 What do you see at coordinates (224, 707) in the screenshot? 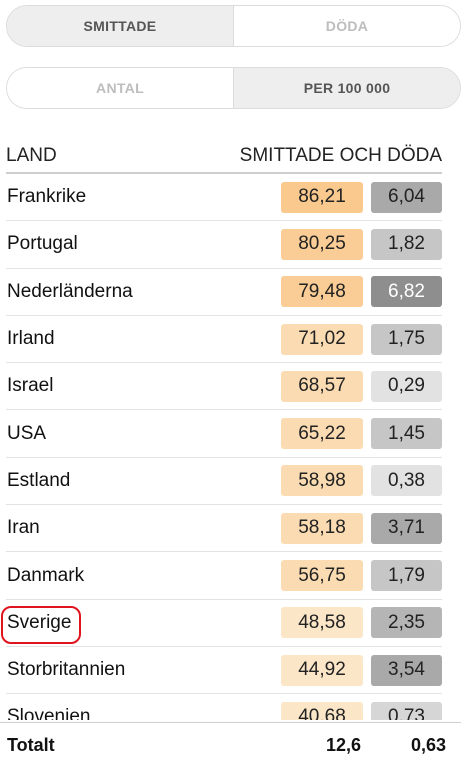
I see `table-row: Slovenien 40,68 0,73` at bounding box center [224, 707].